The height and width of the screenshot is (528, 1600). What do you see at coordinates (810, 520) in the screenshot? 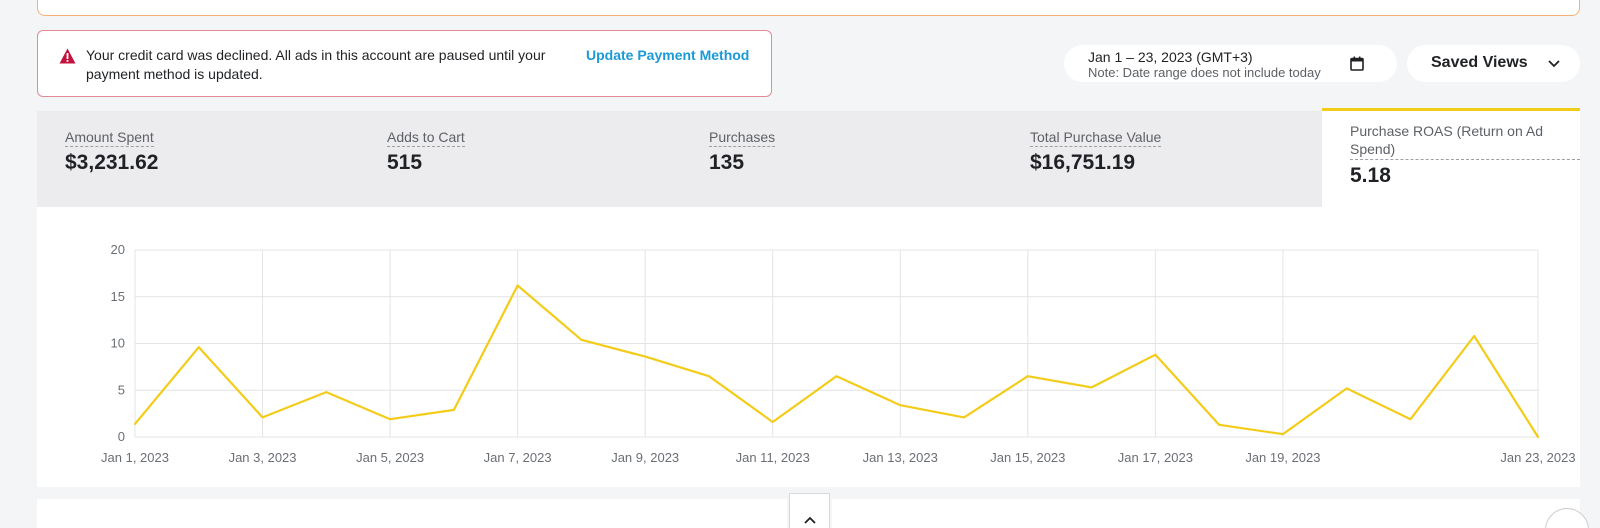
I see `chevron-up-icon` at bounding box center [810, 520].